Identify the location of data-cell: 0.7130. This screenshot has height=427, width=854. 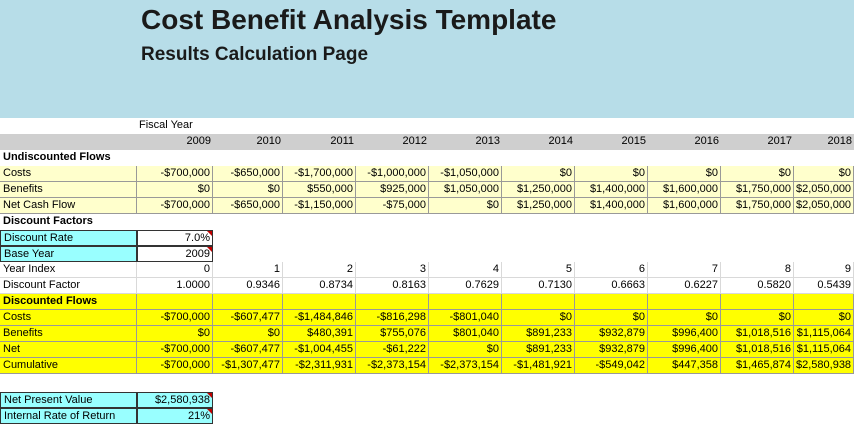
(538, 286).